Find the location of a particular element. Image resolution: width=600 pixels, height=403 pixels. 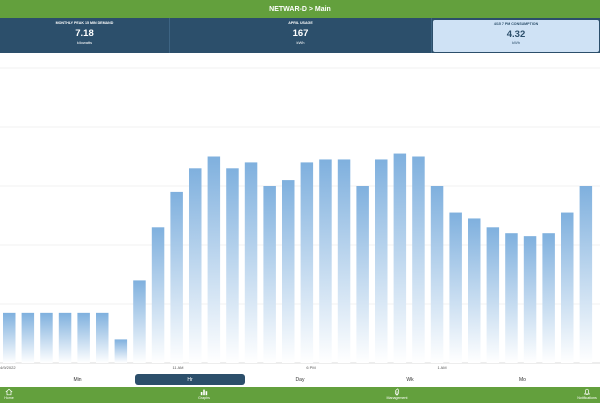

stat-label: MONTHLY PEAK 15 MIN DEMAND is located at coordinates (84, 23).